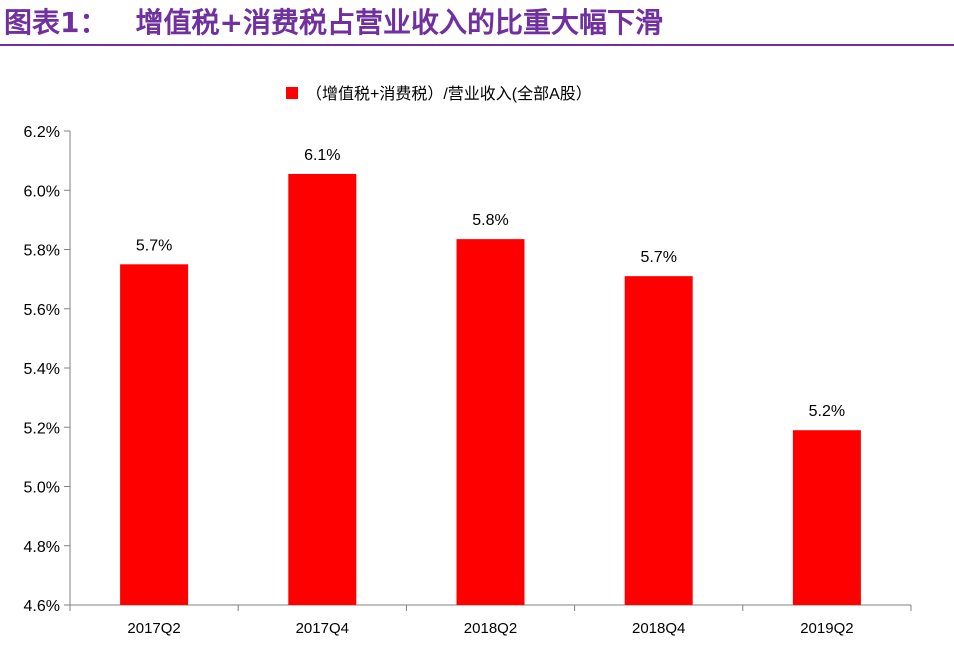 The height and width of the screenshot is (658, 954). I want to click on data-label: 5.2%, so click(827, 411).